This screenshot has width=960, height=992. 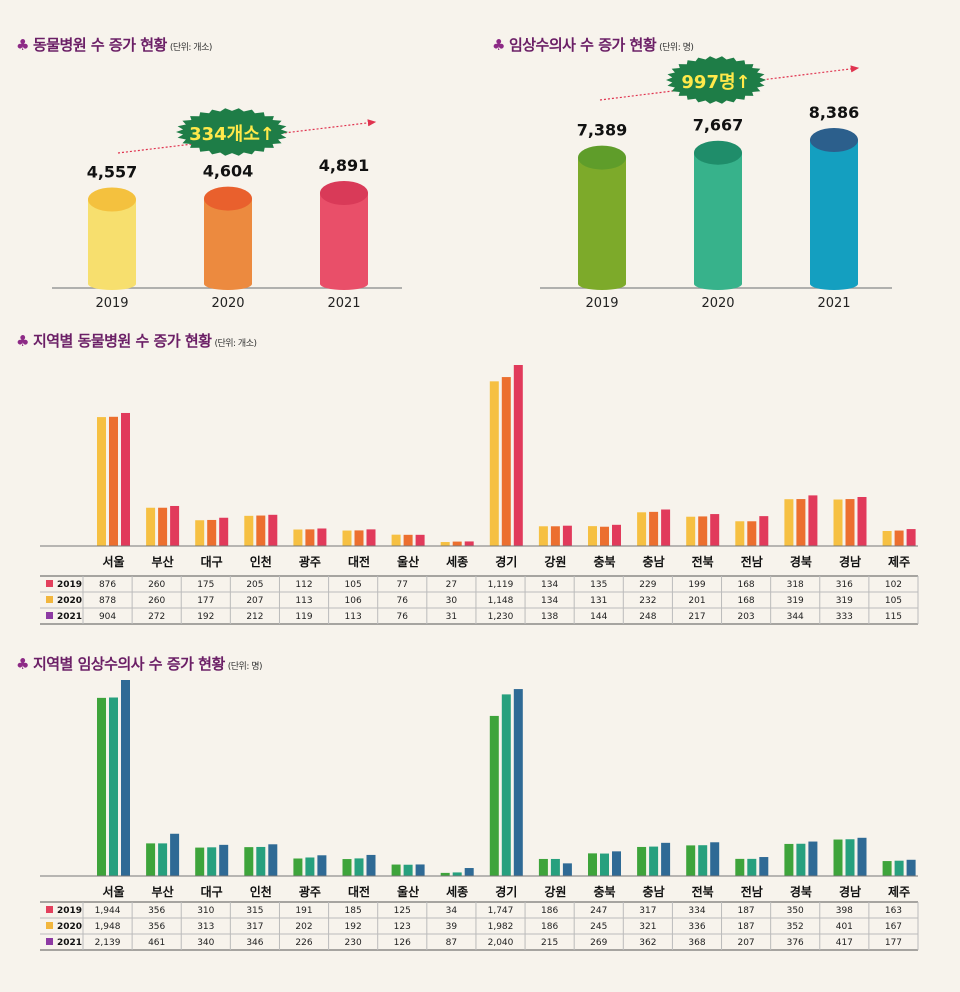 What do you see at coordinates (403, 617) in the screenshot?
I see `region-hospital-table-cell: 76` at bounding box center [403, 617].